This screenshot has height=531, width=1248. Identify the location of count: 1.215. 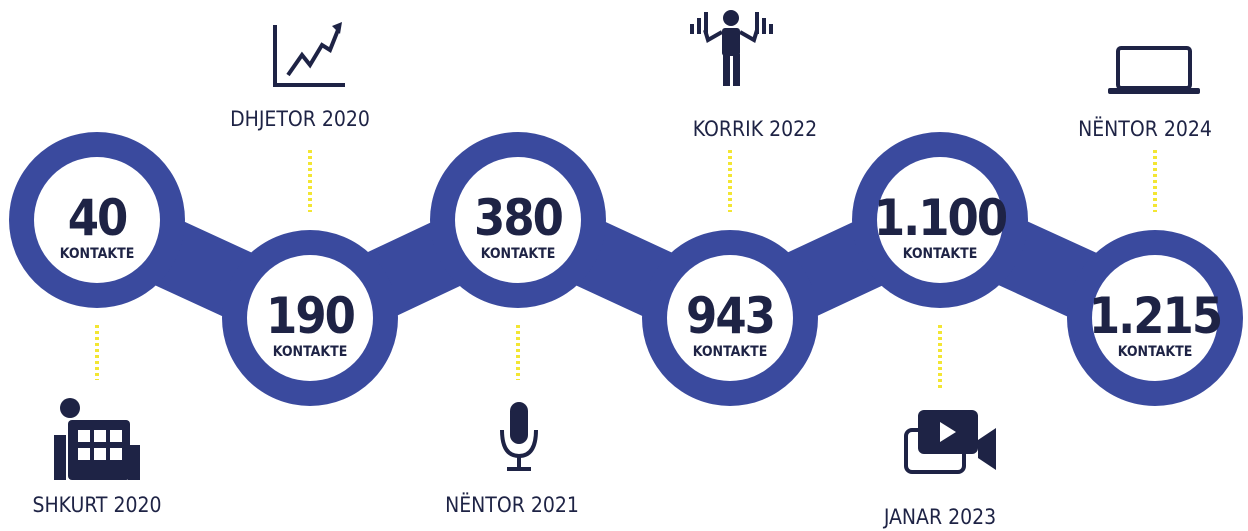
(1155, 316).